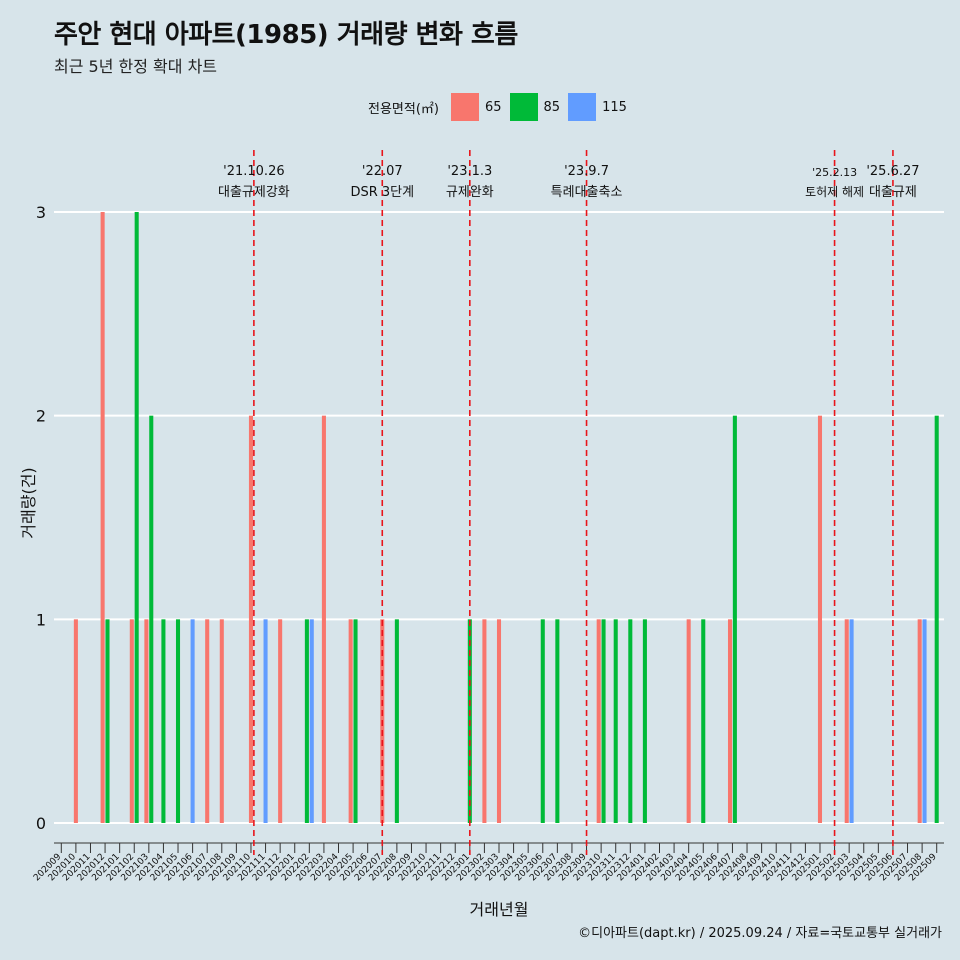  I want to click on legend-item-115: 115, so click(597, 107).